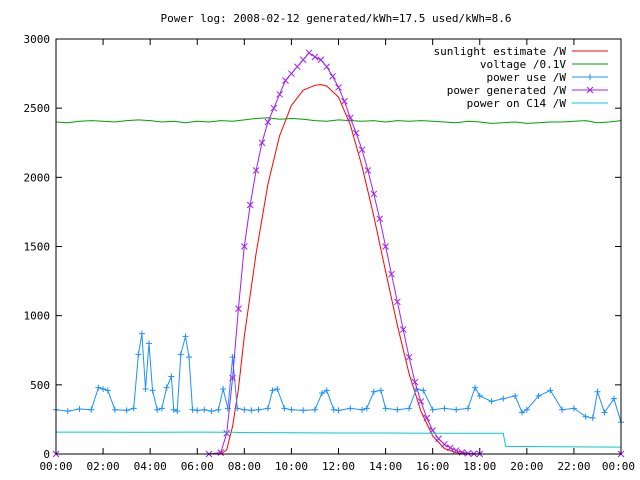  What do you see at coordinates (526, 466) in the screenshot?
I see `x-tick-label: 20:00` at bounding box center [526, 466].